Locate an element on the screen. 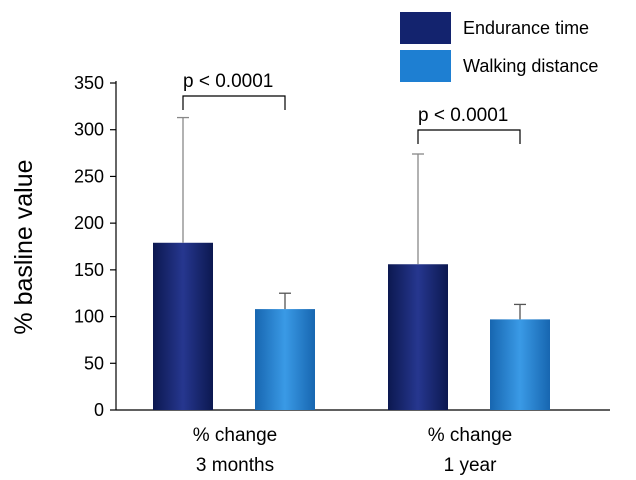  x-tick-label: % change 1 year is located at coordinates (470, 450).